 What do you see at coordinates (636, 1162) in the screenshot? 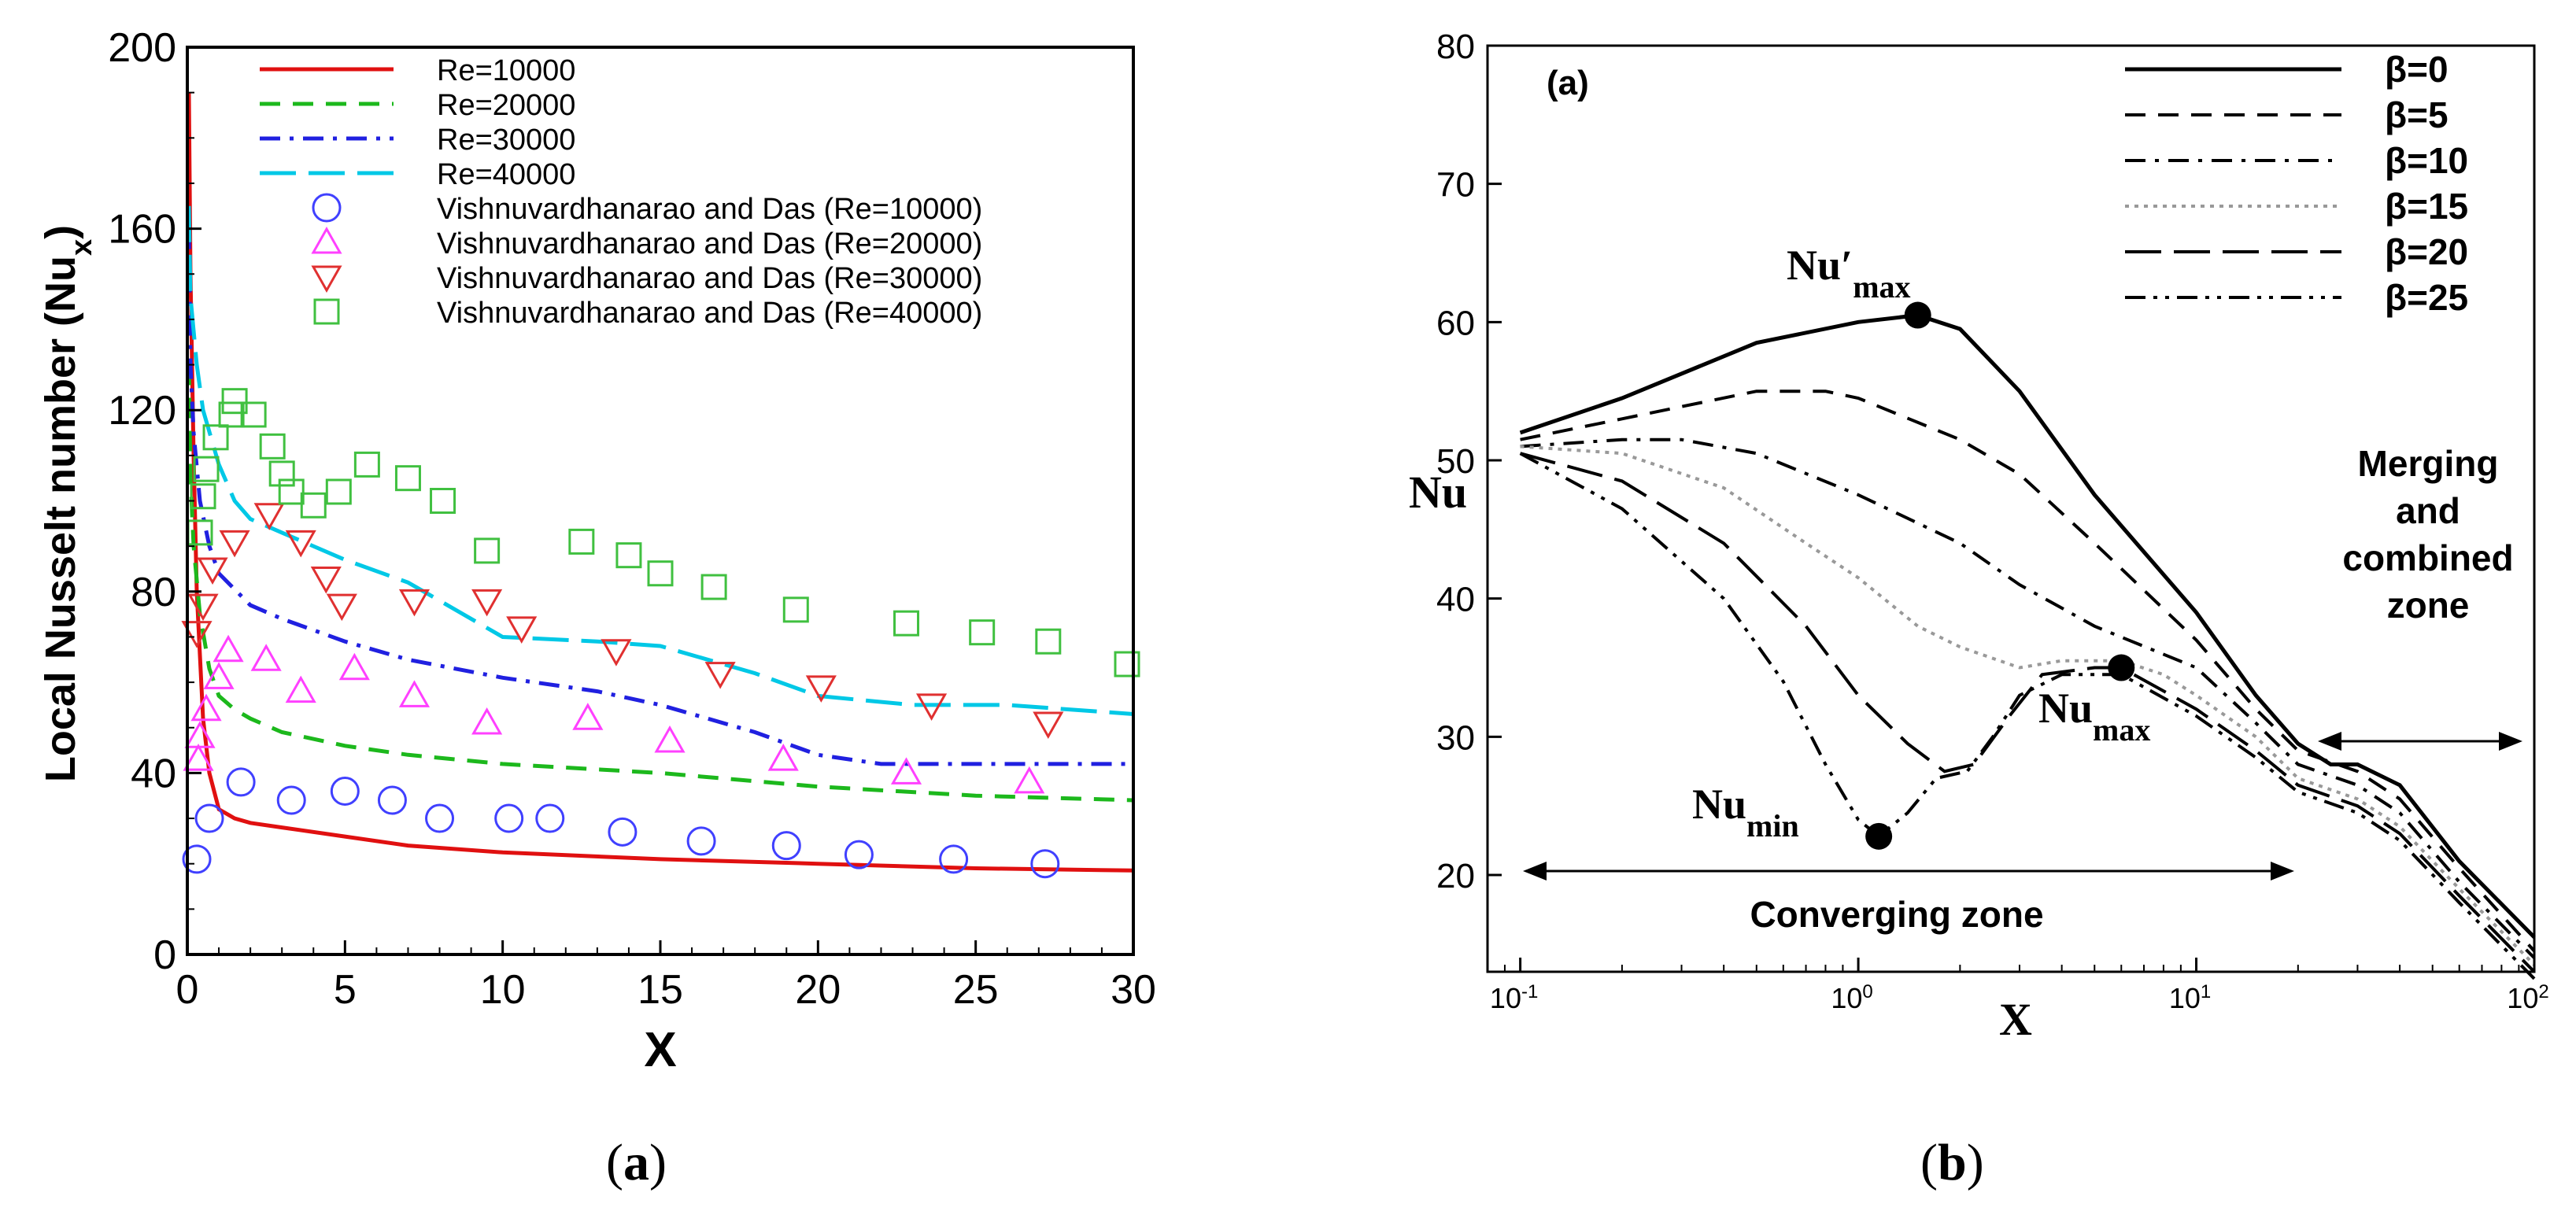
I see `caption-a: (a)` at bounding box center [636, 1162].